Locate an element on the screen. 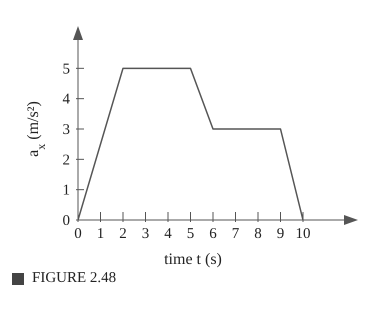 This screenshot has width=375, height=326. x-tick-label: 9 is located at coordinates (280, 234).